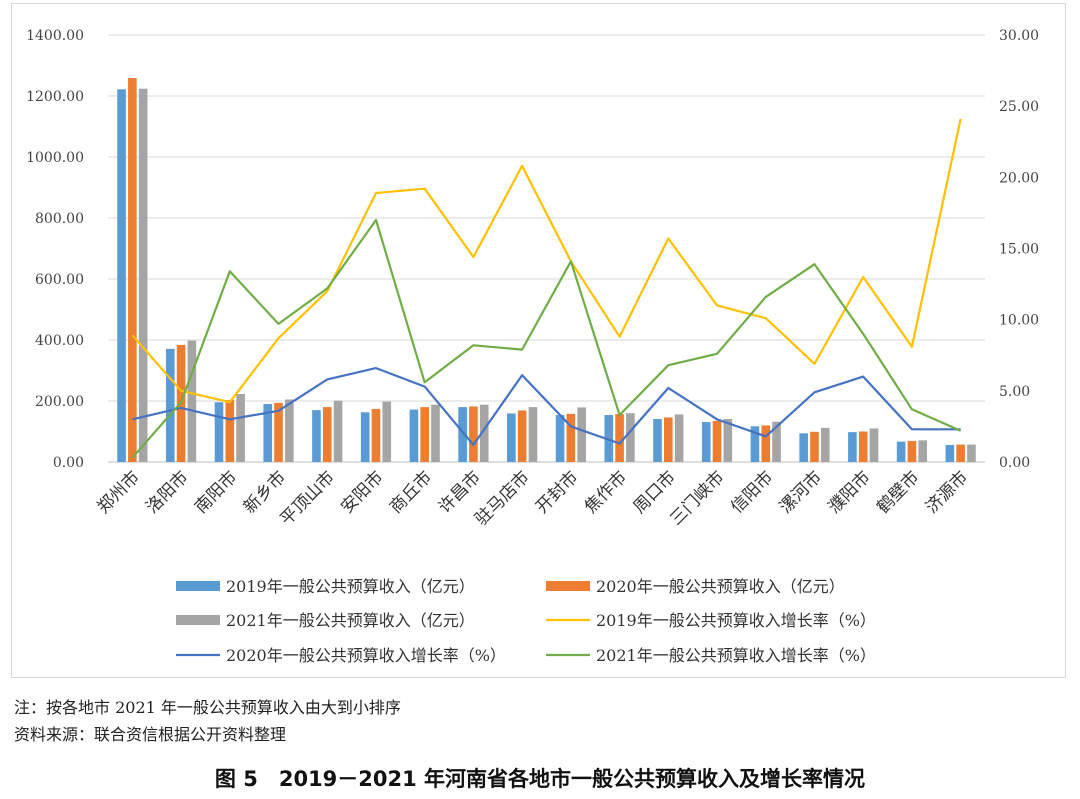 The width and height of the screenshot is (1080, 799). What do you see at coordinates (411, 492) in the screenshot?
I see `x-tick-label: 商丘市` at bounding box center [411, 492].